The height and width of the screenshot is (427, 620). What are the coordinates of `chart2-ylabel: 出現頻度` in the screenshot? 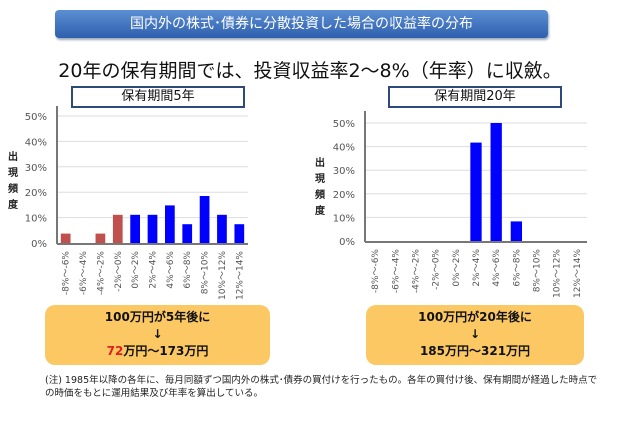 It's located at (320, 187).